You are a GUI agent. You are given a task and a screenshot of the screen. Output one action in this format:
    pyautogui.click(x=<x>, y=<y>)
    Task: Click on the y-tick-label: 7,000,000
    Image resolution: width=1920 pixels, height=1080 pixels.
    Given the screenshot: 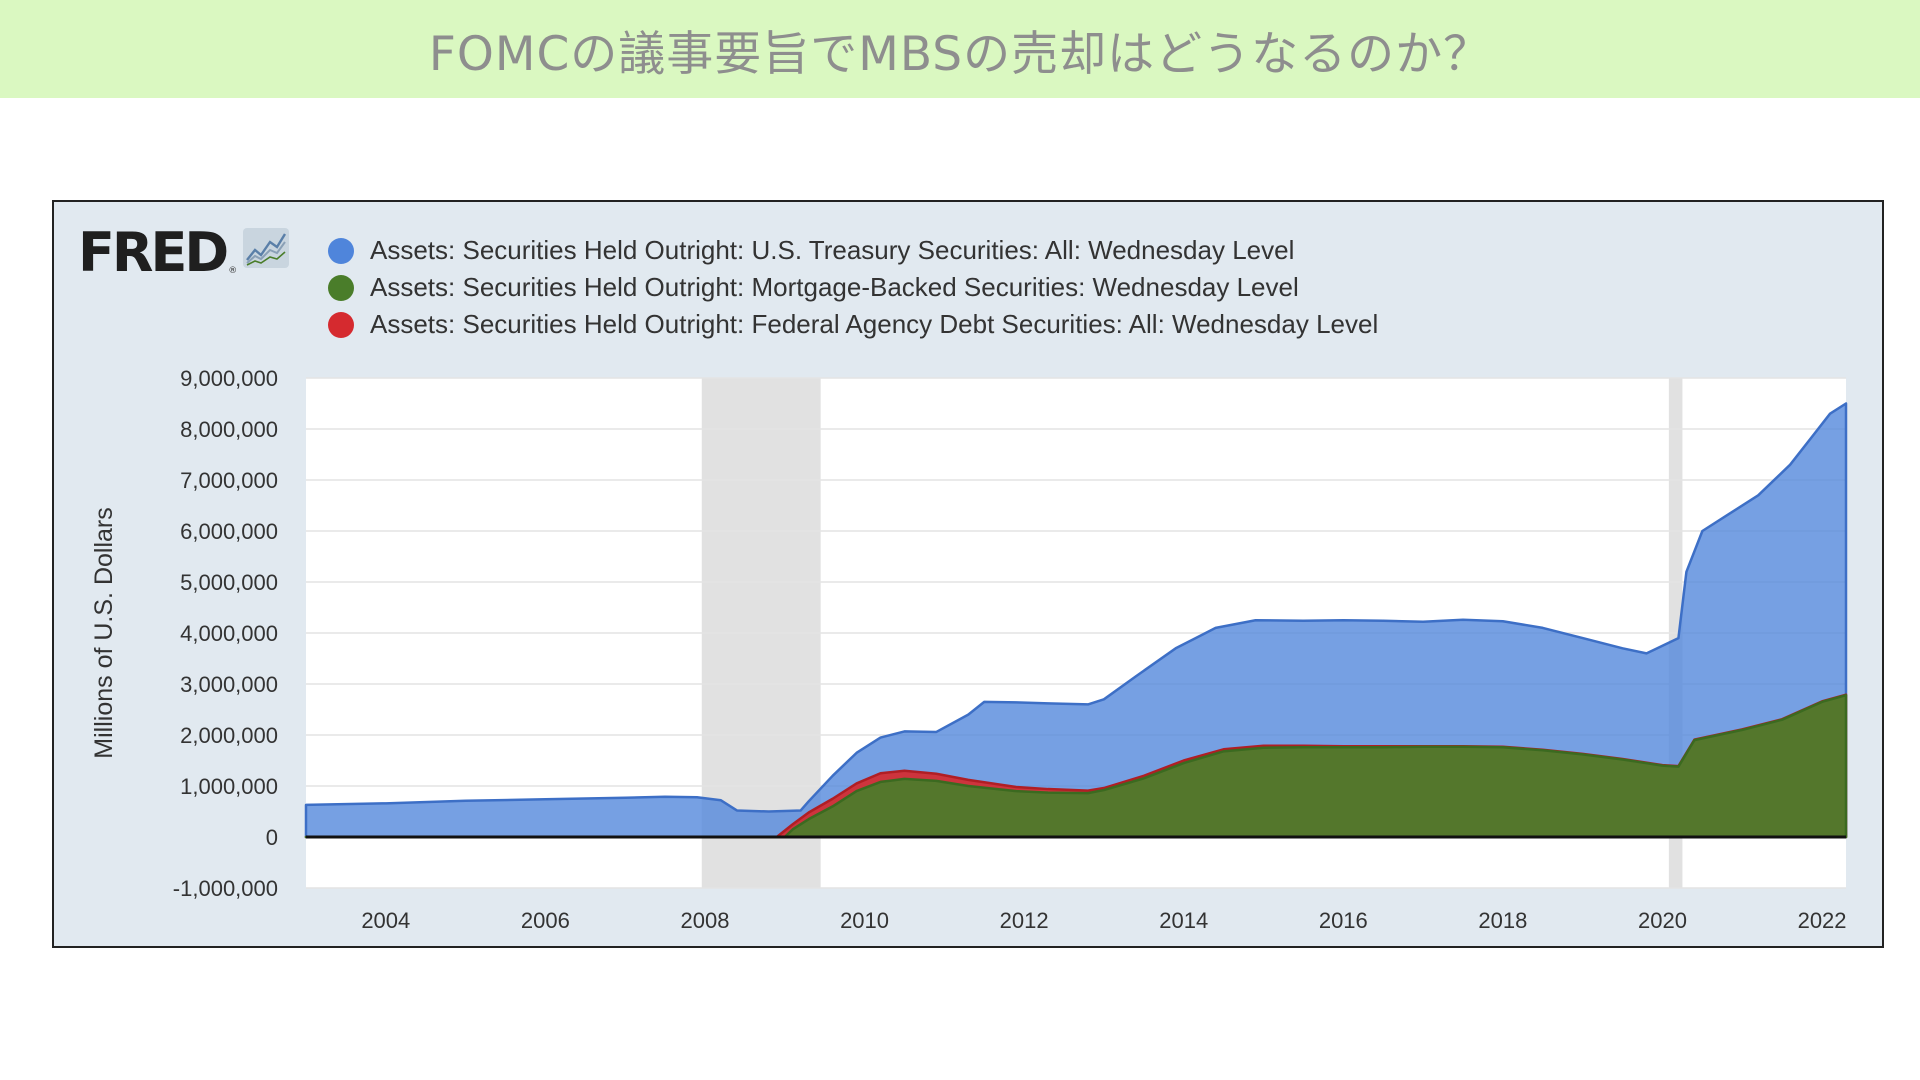 What is the action you would take?
    pyautogui.click(x=229, y=480)
    